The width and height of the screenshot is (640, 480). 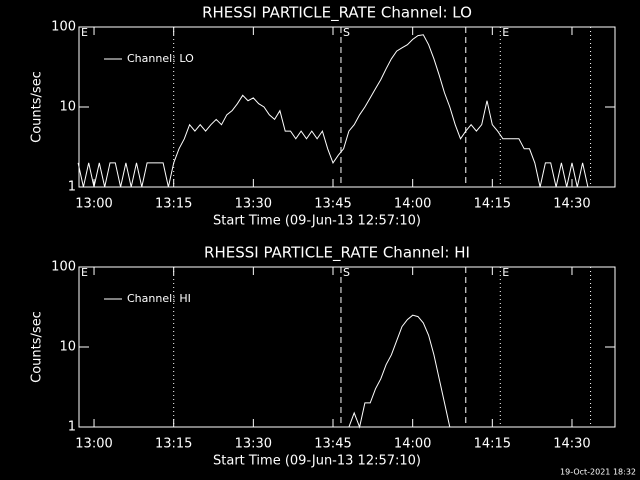 What do you see at coordinates (160, 58) in the screenshot?
I see `legend-label: Channel: LO` at bounding box center [160, 58].